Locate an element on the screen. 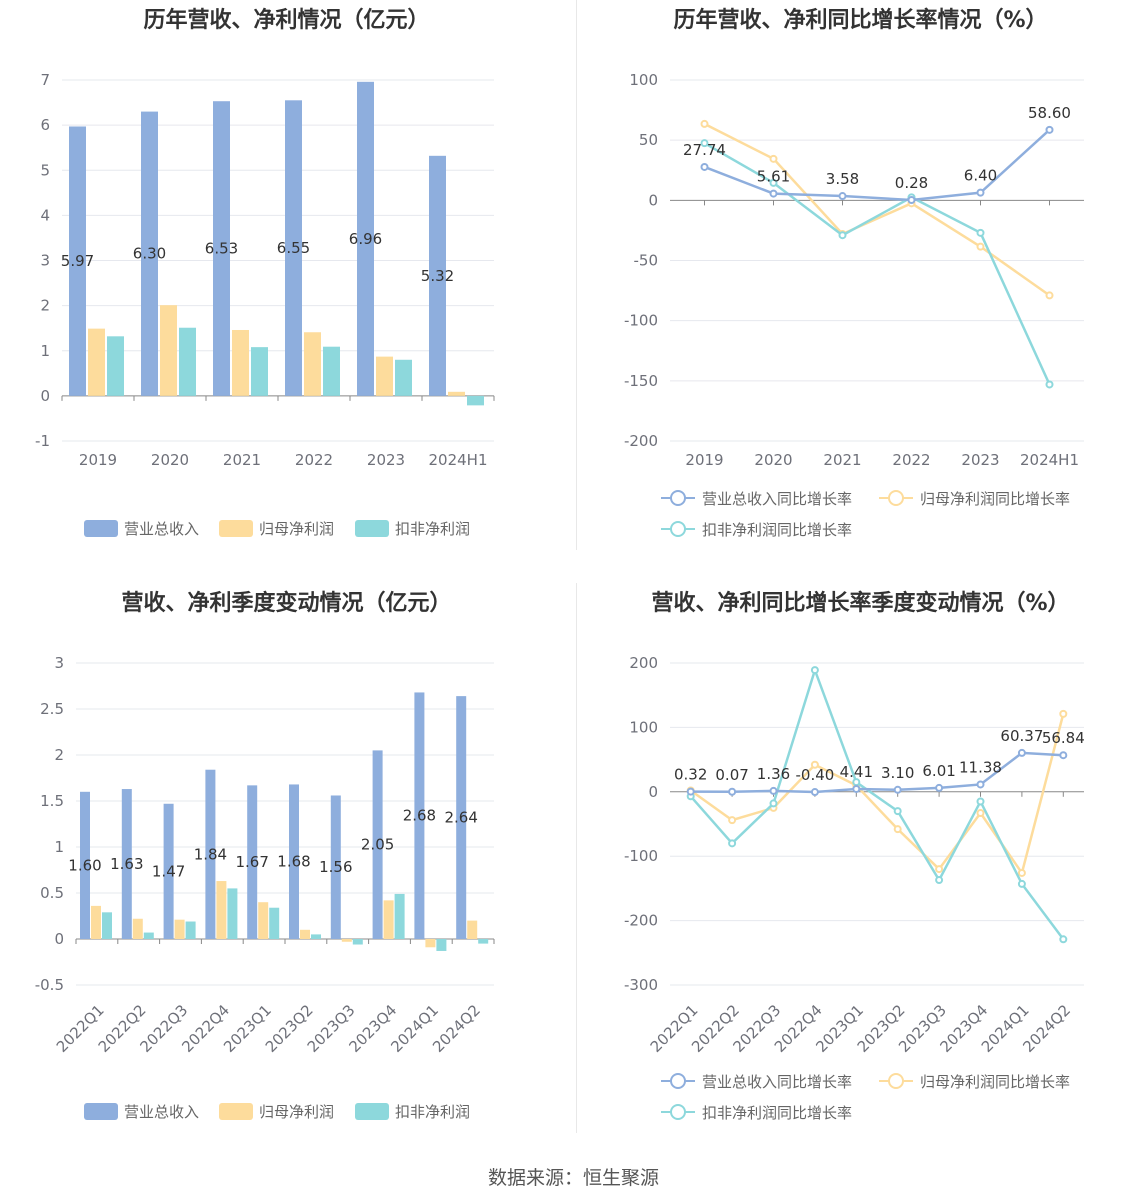 The height and width of the screenshot is (1202, 1147). data-label: 4.41 is located at coordinates (856, 772).